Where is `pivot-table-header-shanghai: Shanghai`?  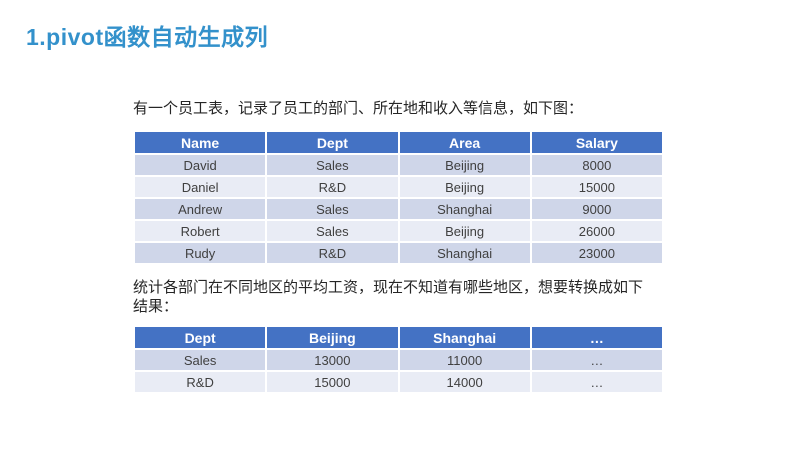 pivot-table-header-shanghai: Shanghai is located at coordinates (464, 337).